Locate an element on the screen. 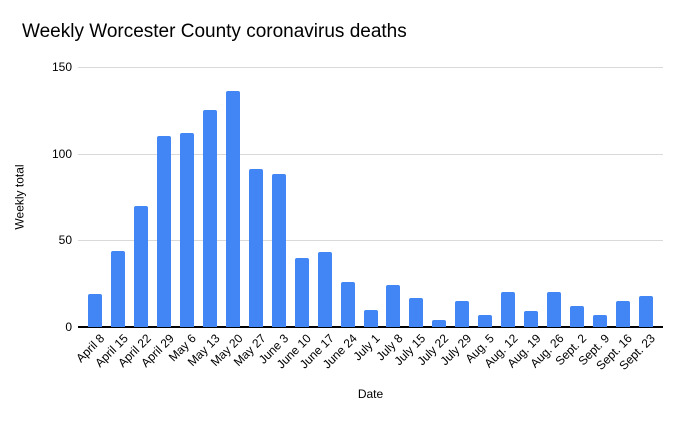  y-tick-label-100: 100 is located at coordinates (61, 153).